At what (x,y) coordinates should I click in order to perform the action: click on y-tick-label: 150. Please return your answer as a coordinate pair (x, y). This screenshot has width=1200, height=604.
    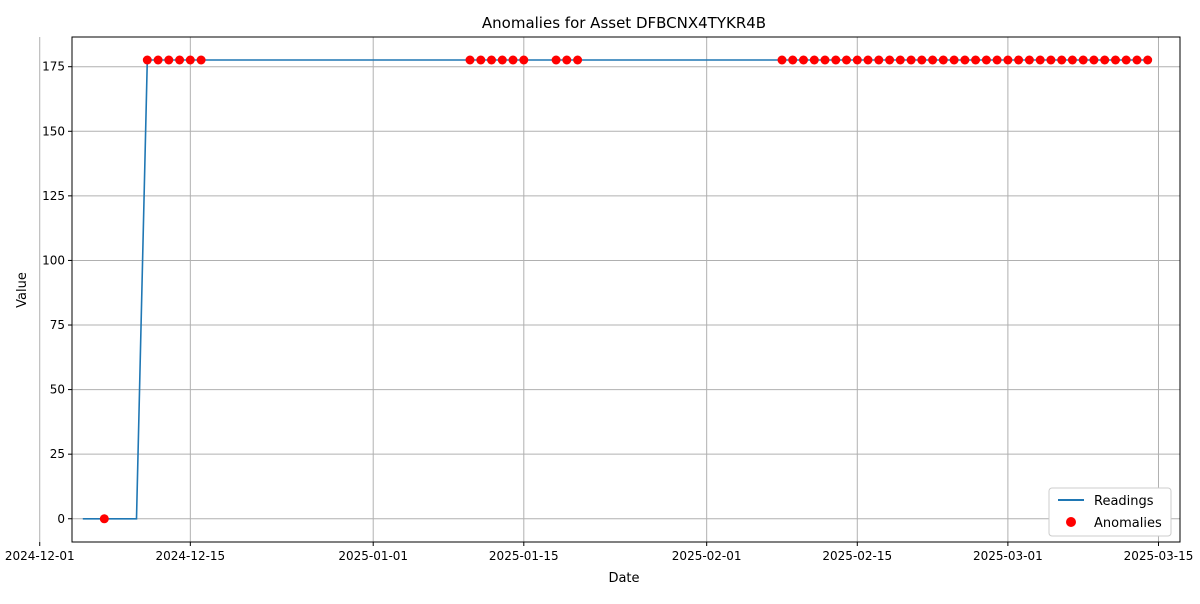
    Looking at the image, I should click on (53, 131).